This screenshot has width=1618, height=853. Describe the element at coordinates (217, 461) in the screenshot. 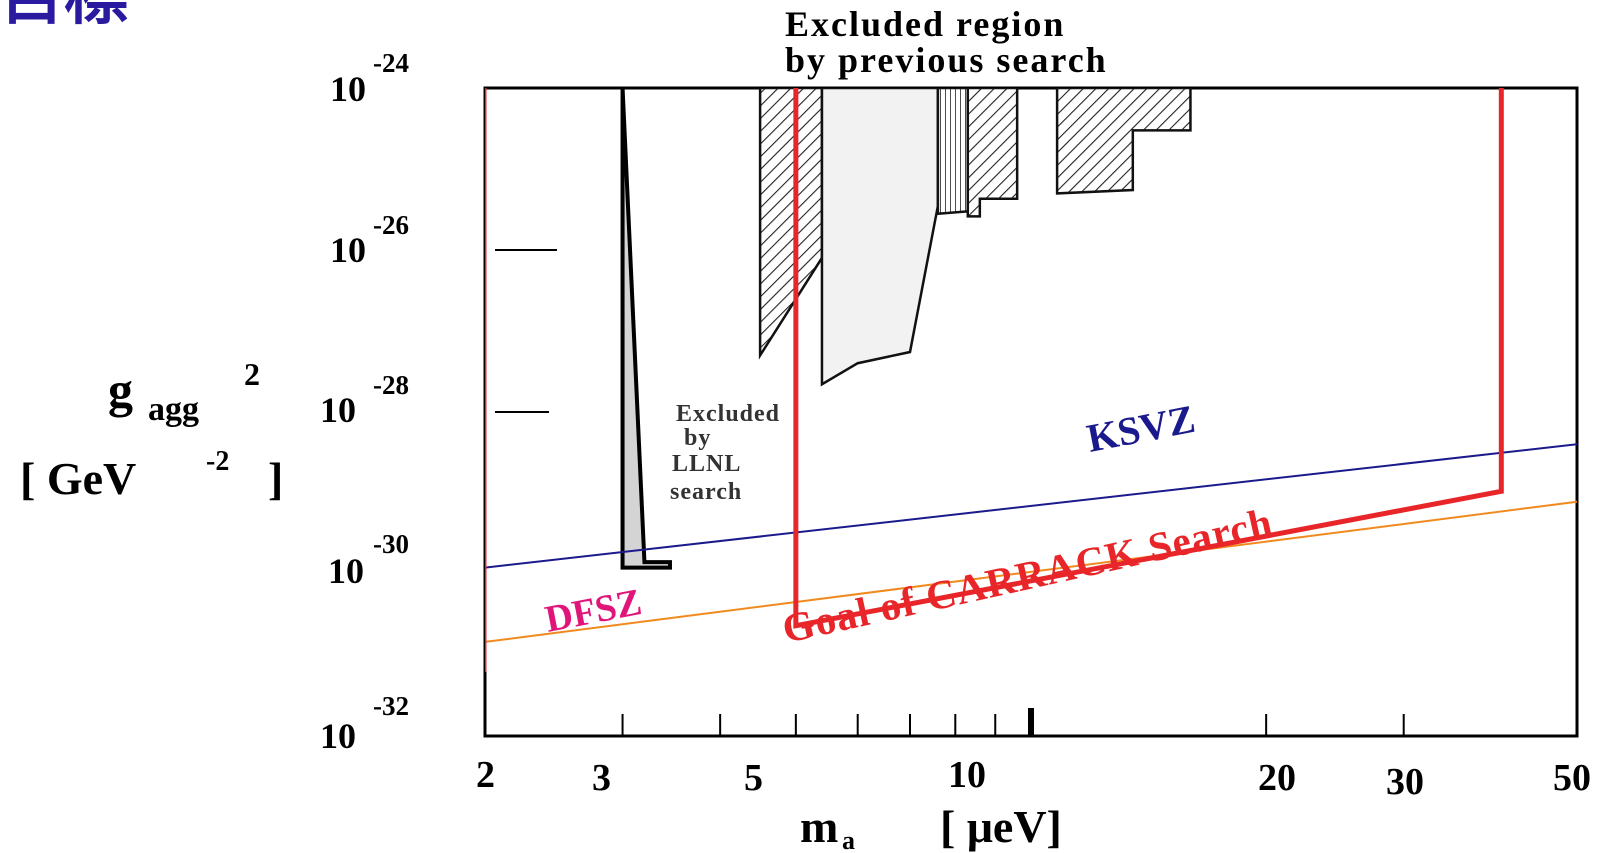

I see `svg-text: -2` at that location.